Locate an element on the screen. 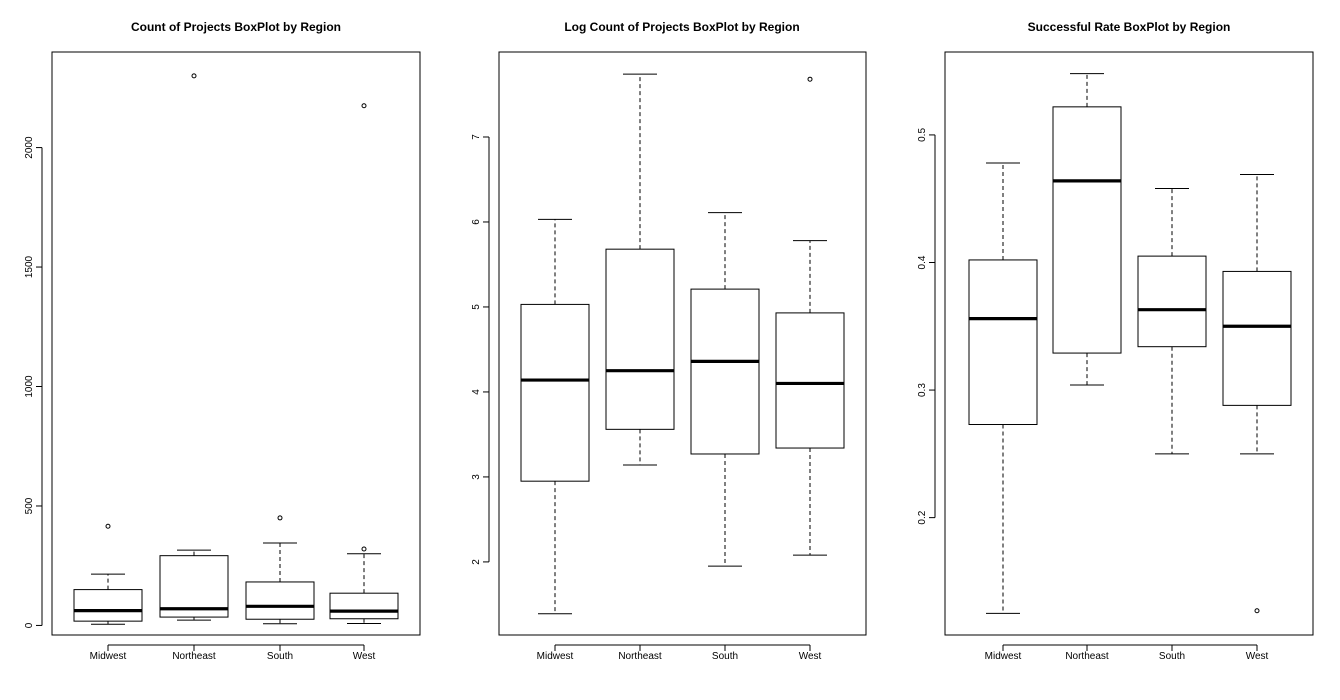 The image size is (1340, 700). y-tick-label: 0.2 is located at coordinates (922, 517).